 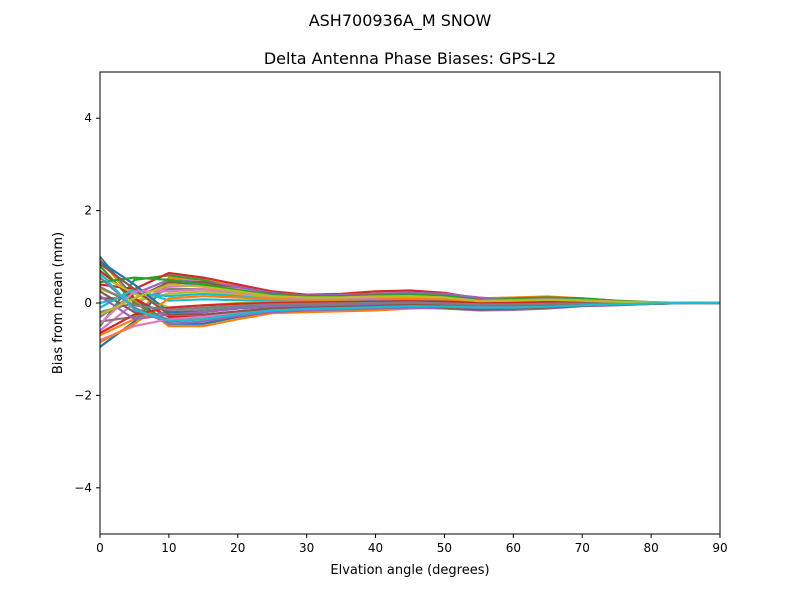 I want to click on y-axis: −4 −2 0 2 4, so click(x=87, y=303).